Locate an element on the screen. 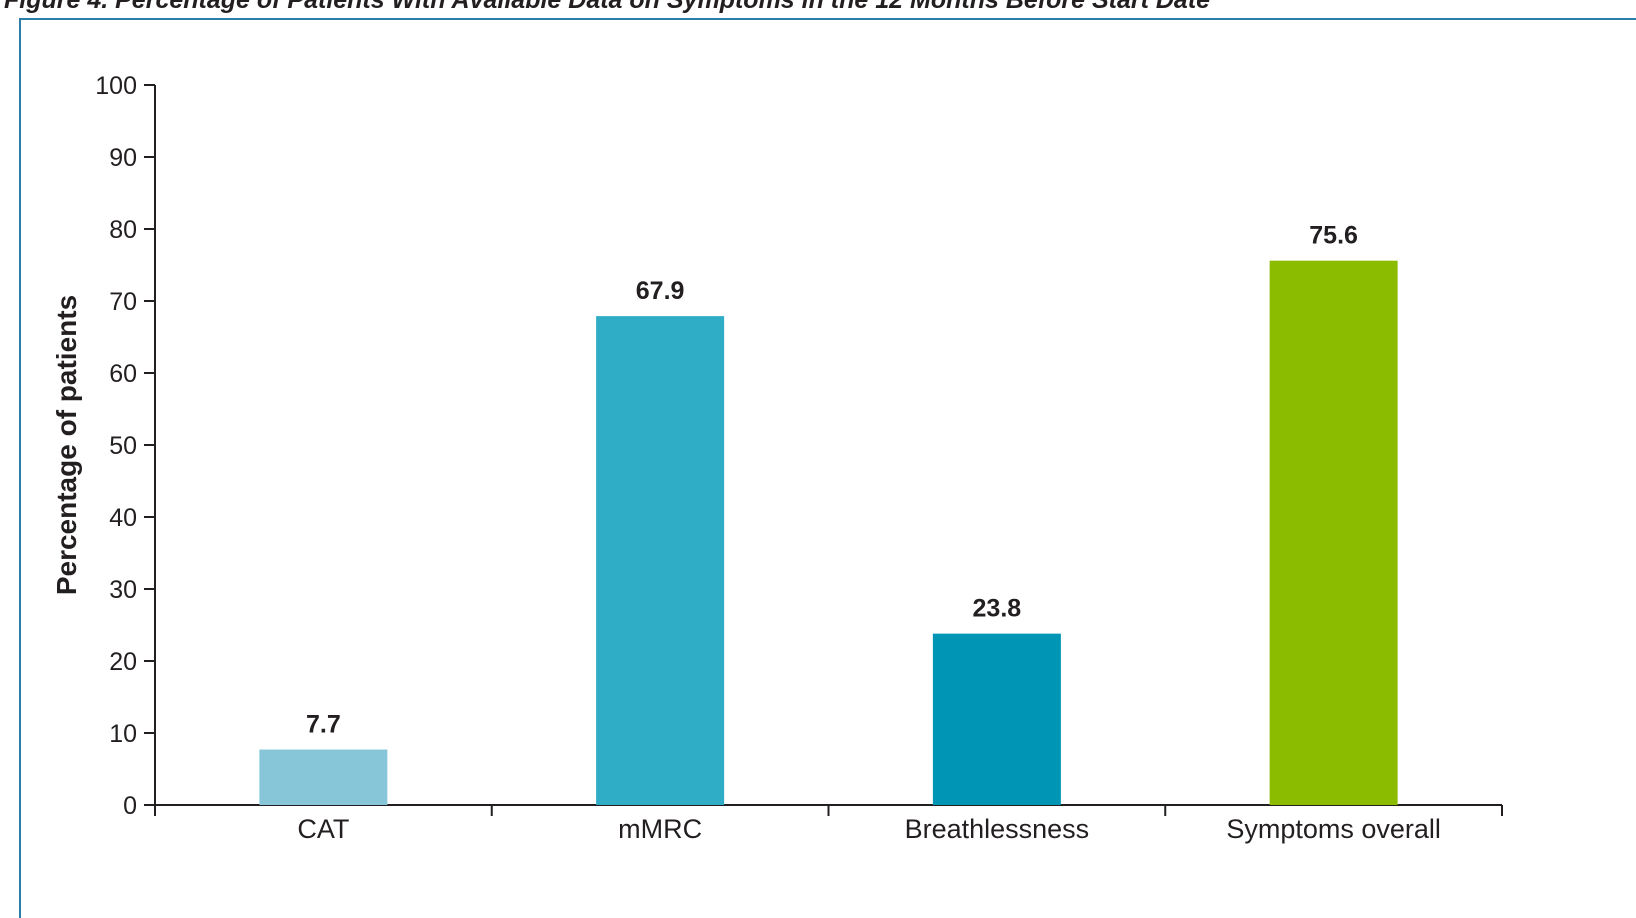 Image resolution: width=1636 pixels, height=918 pixels. data-label: 23.8 is located at coordinates (997, 609).